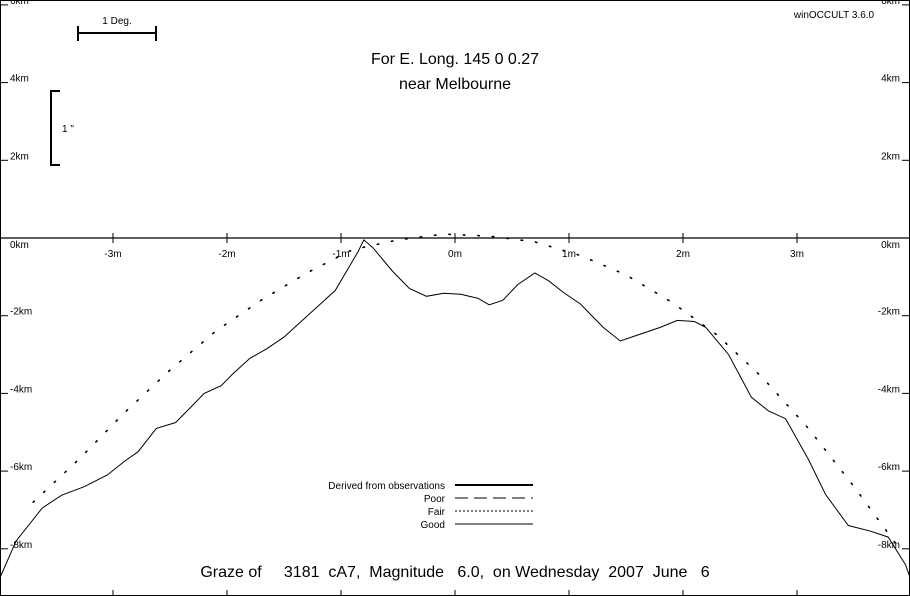  Describe the element at coordinates (889, 312) in the screenshot. I see `y-tick-label-right: -2km` at that location.